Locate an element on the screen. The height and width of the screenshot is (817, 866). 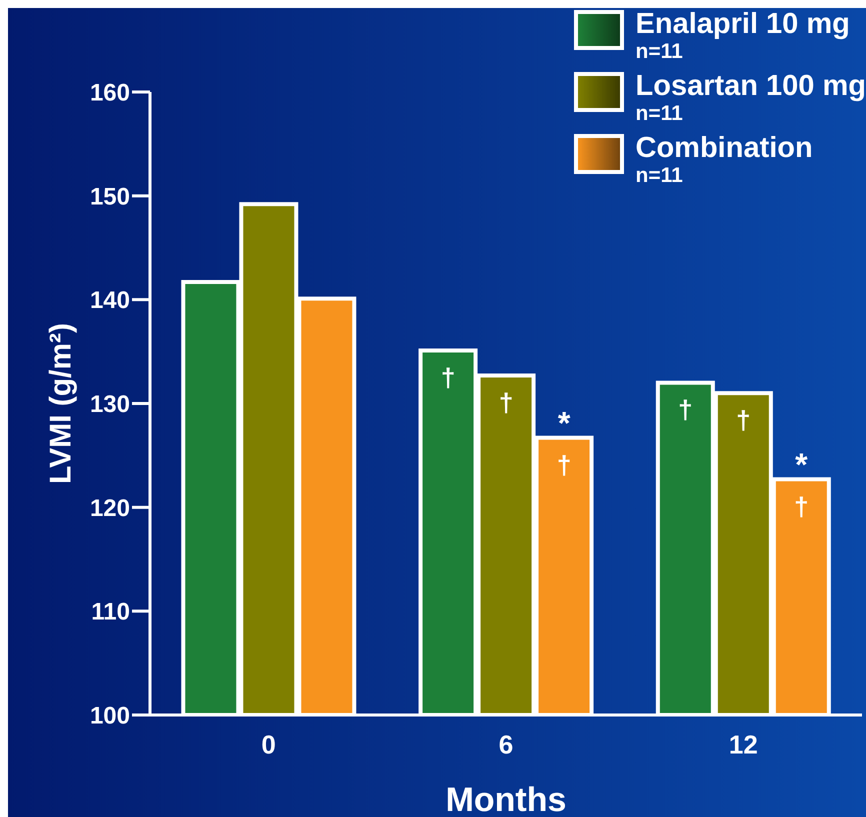
y-tick-label: 160 is located at coordinates (110, 93).